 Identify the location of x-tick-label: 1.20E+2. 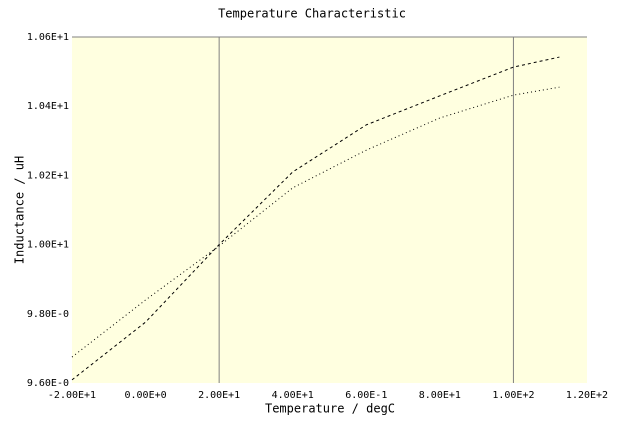
(587, 395).